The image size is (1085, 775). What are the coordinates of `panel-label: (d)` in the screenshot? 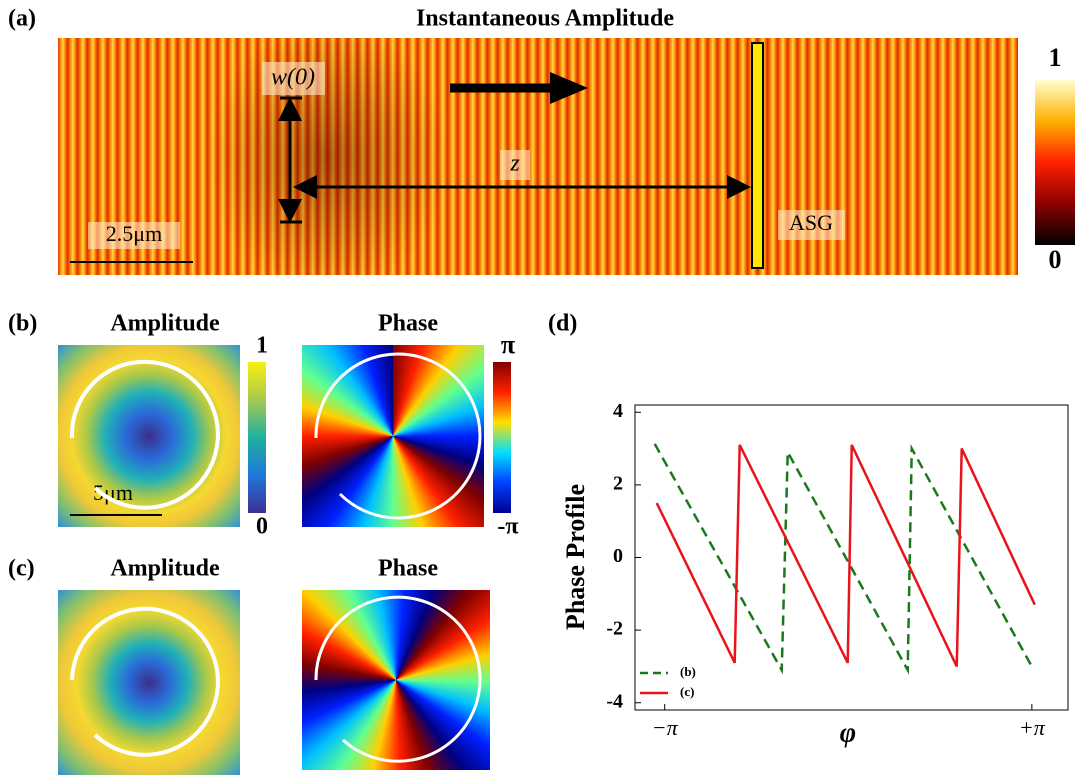 It's located at (562, 324).